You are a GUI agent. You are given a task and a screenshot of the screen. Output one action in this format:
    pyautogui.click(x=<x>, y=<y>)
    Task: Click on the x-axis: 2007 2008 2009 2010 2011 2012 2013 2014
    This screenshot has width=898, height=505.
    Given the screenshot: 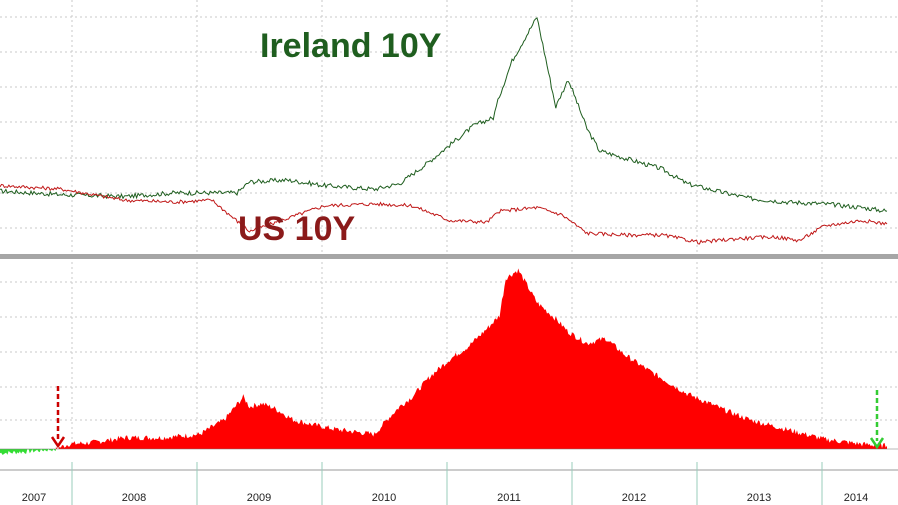 What is the action you would take?
    pyautogui.click(x=449, y=483)
    